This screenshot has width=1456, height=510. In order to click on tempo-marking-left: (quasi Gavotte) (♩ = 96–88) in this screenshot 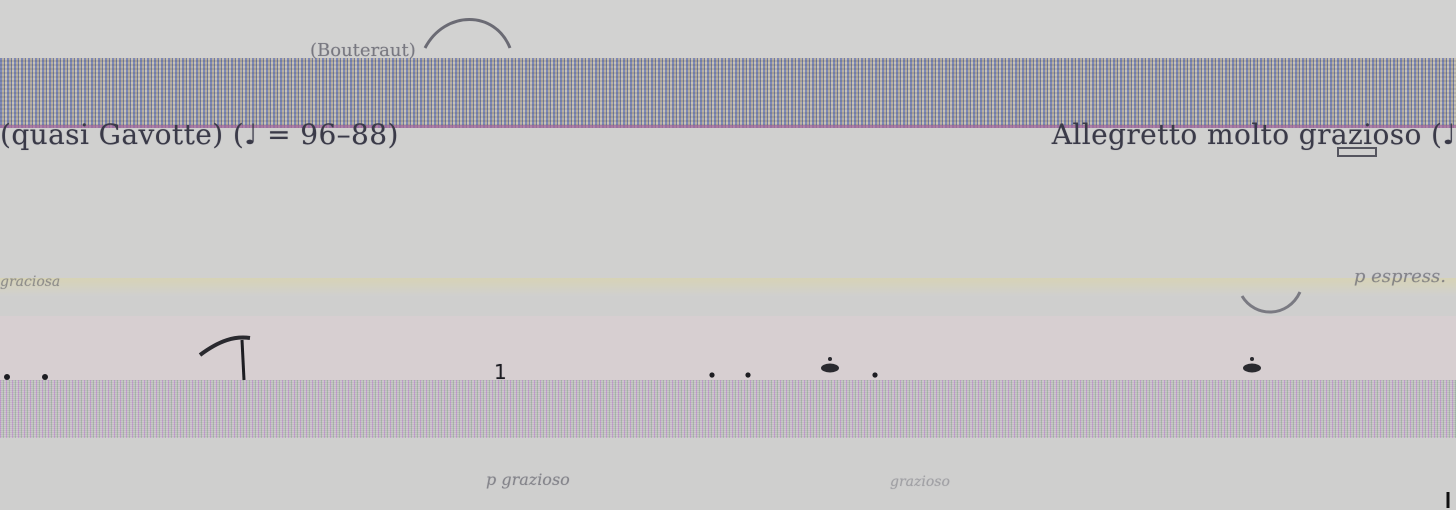, I will do `click(199, 134)`.